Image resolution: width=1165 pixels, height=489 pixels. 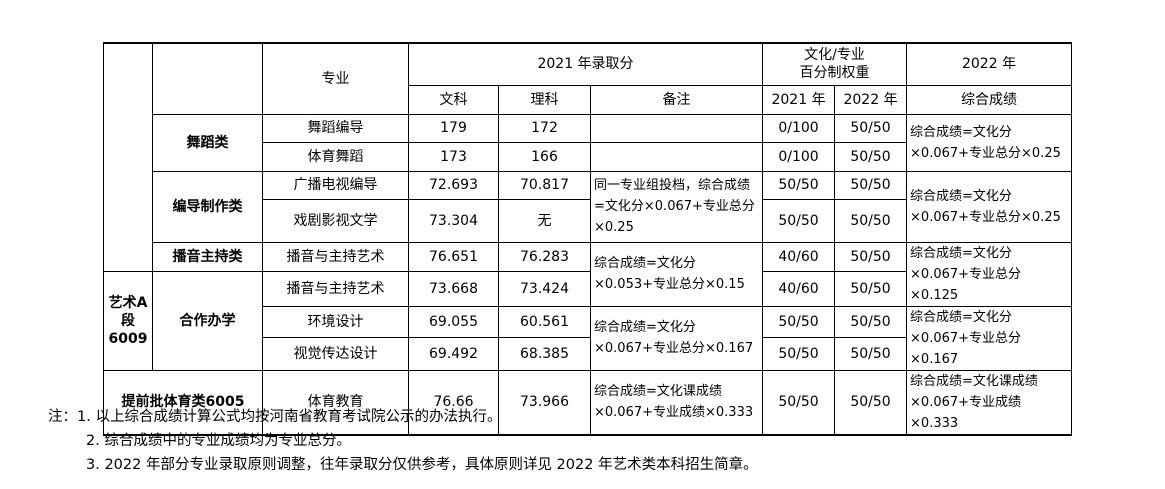 I want to click on category-cell: 提前批体育类6005, so click(x=183, y=402).